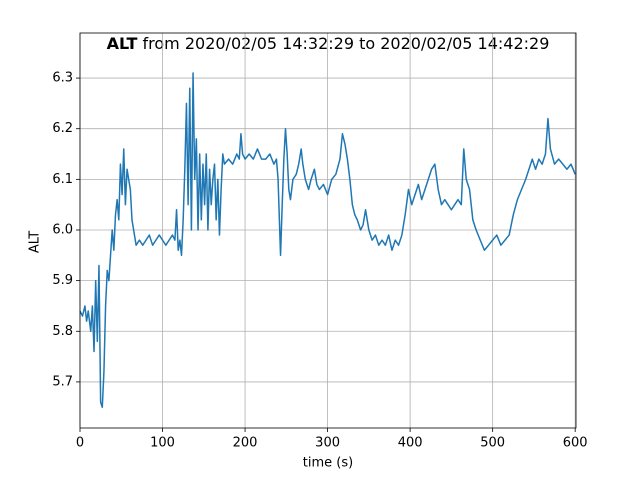  I want to click on x-tick-label: 300, so click(327, 443).